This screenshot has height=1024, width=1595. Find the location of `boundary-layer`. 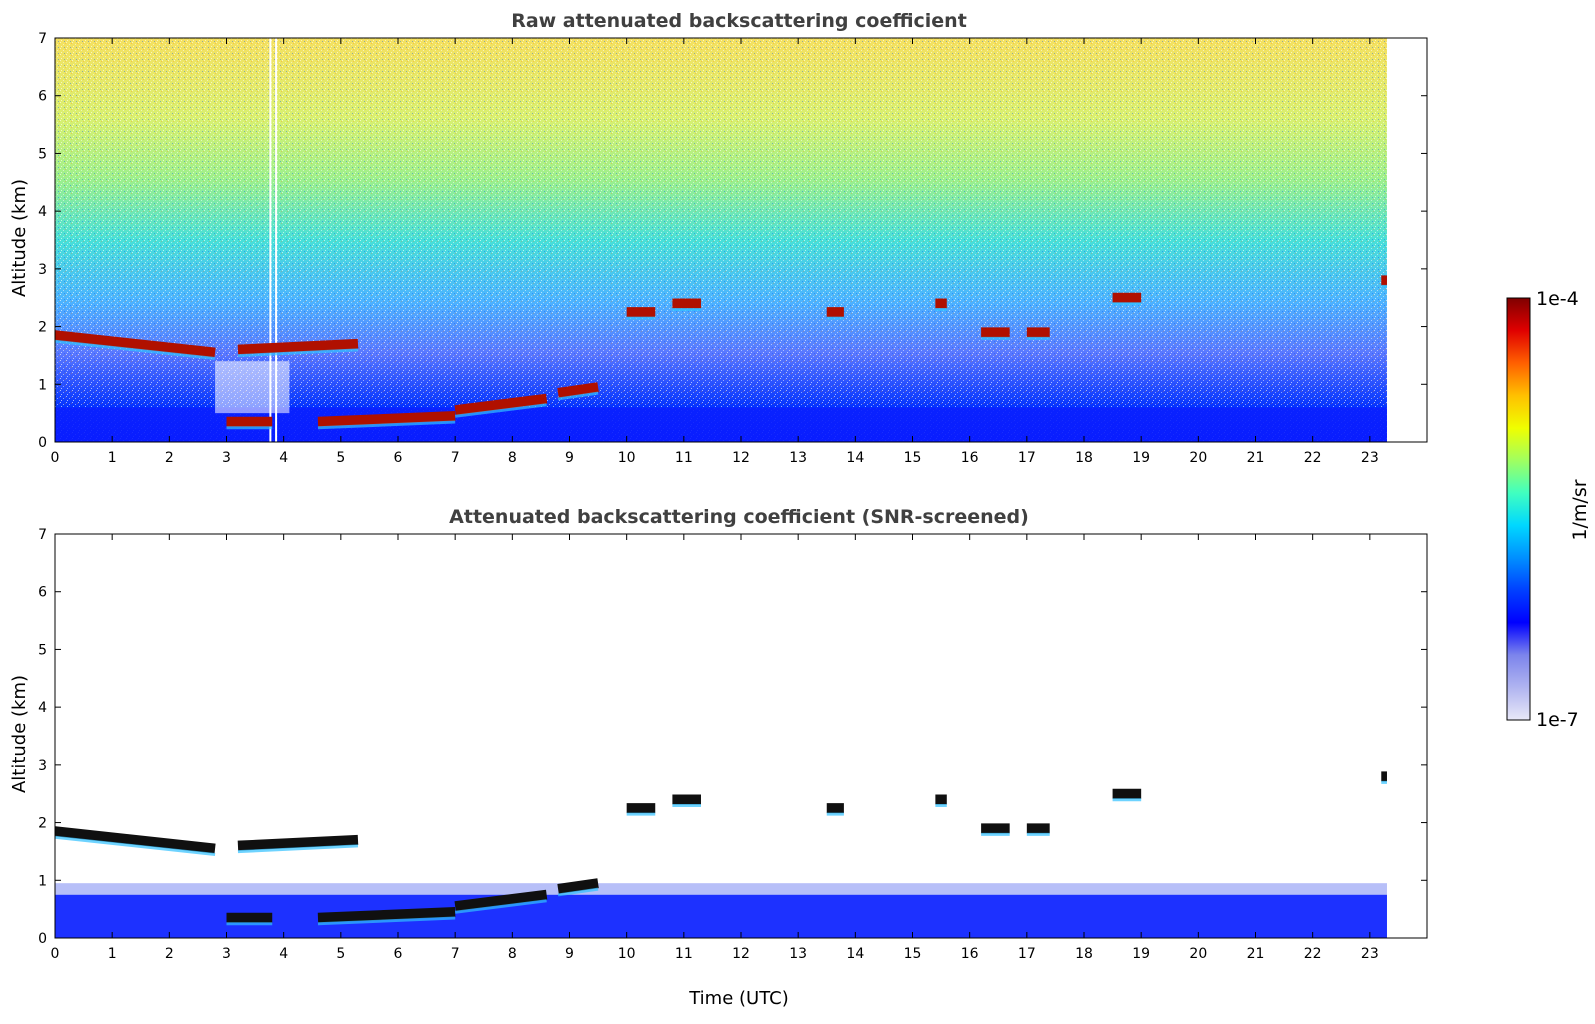

boundary-layer is located at coordinates (721, 916).